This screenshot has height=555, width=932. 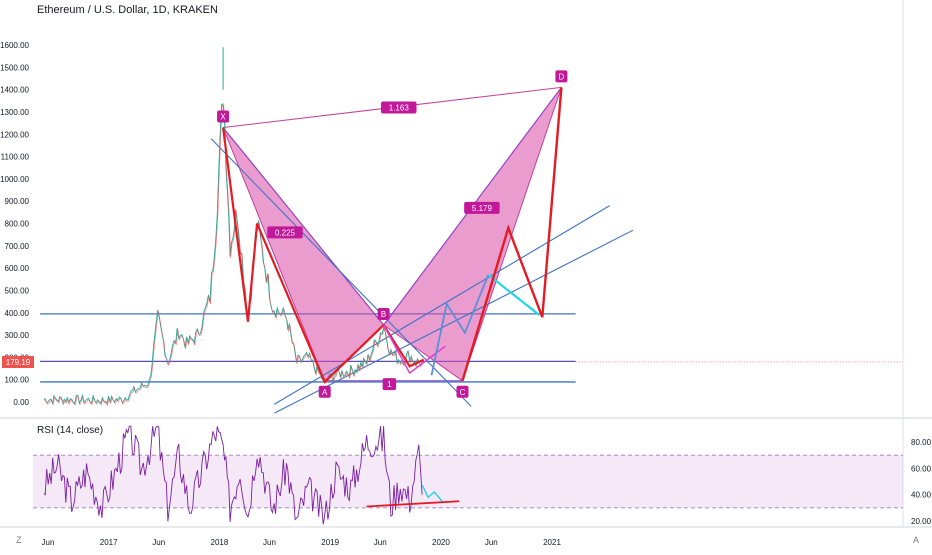 What do you see at coordinates (432, 493) in the screenshot?
I see `rsi-cyan-projection` at bounding box center [432, 493].